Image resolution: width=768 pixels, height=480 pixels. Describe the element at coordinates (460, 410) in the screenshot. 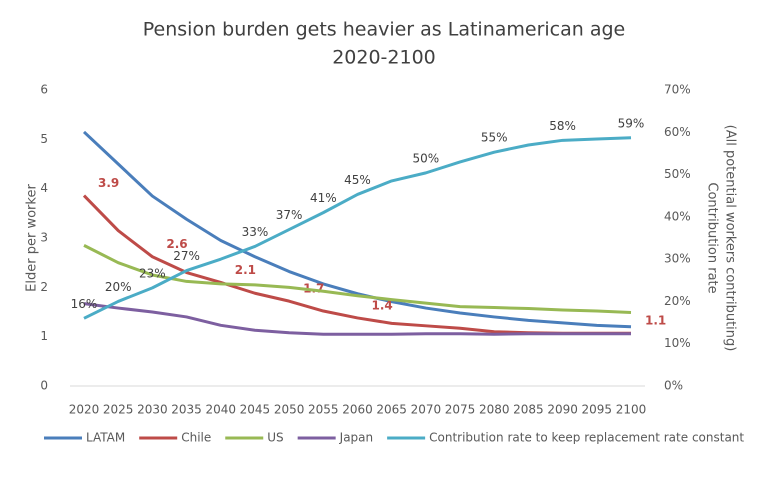

I see `x-tick-label: 2075` at that location.